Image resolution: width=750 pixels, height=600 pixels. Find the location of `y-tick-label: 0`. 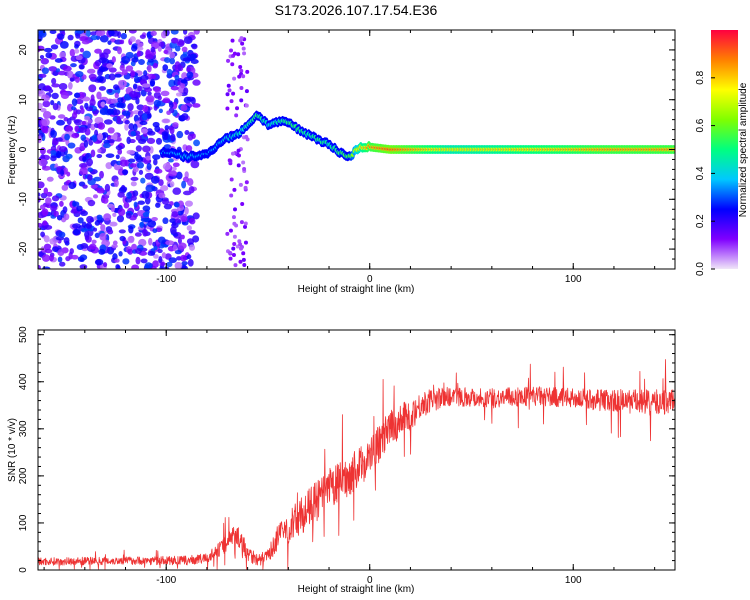

y-tick-label: 0 is located at coordinates (23, 570).